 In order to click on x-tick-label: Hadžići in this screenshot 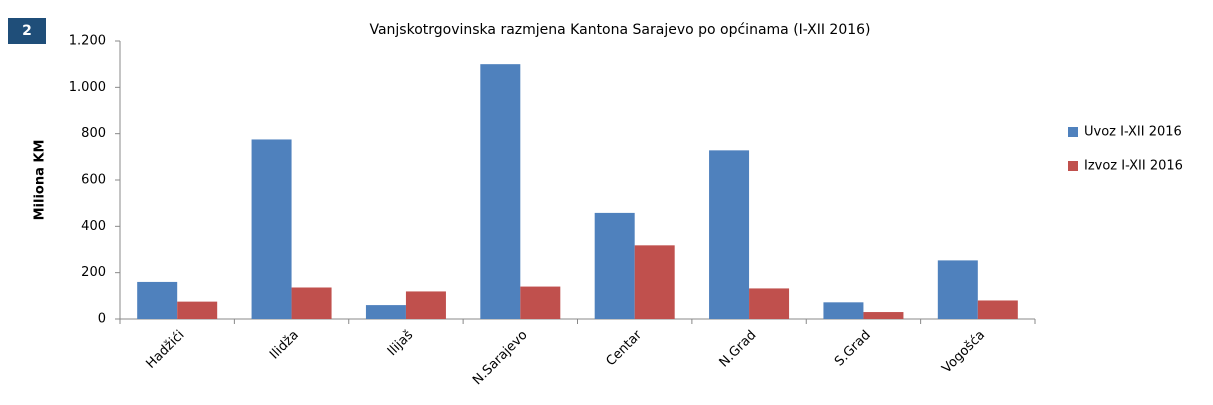, I will do `click(166, 350)`.